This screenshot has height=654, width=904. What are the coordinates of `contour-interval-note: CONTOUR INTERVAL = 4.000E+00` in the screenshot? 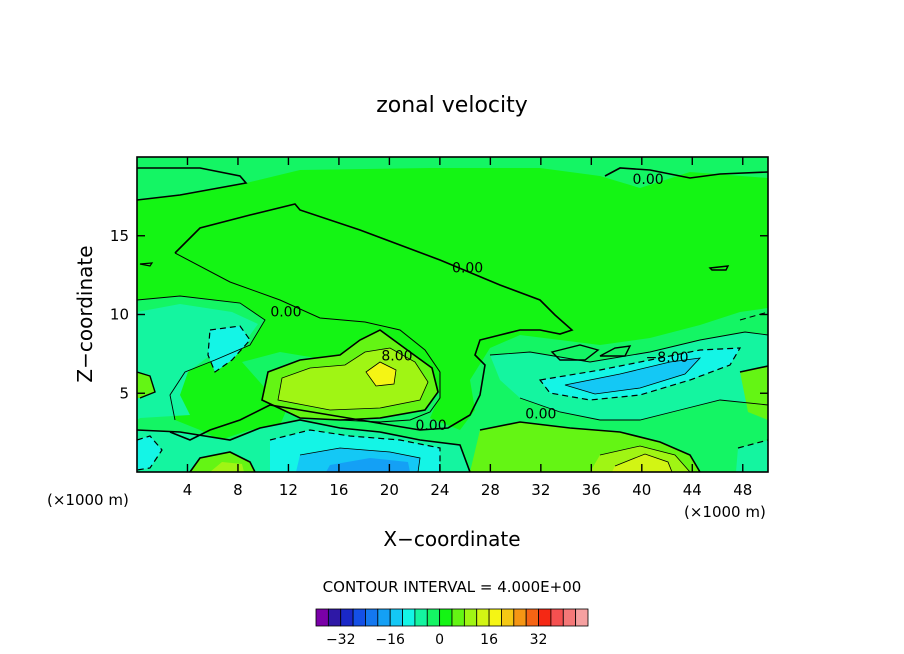 It's located at (452, 587).